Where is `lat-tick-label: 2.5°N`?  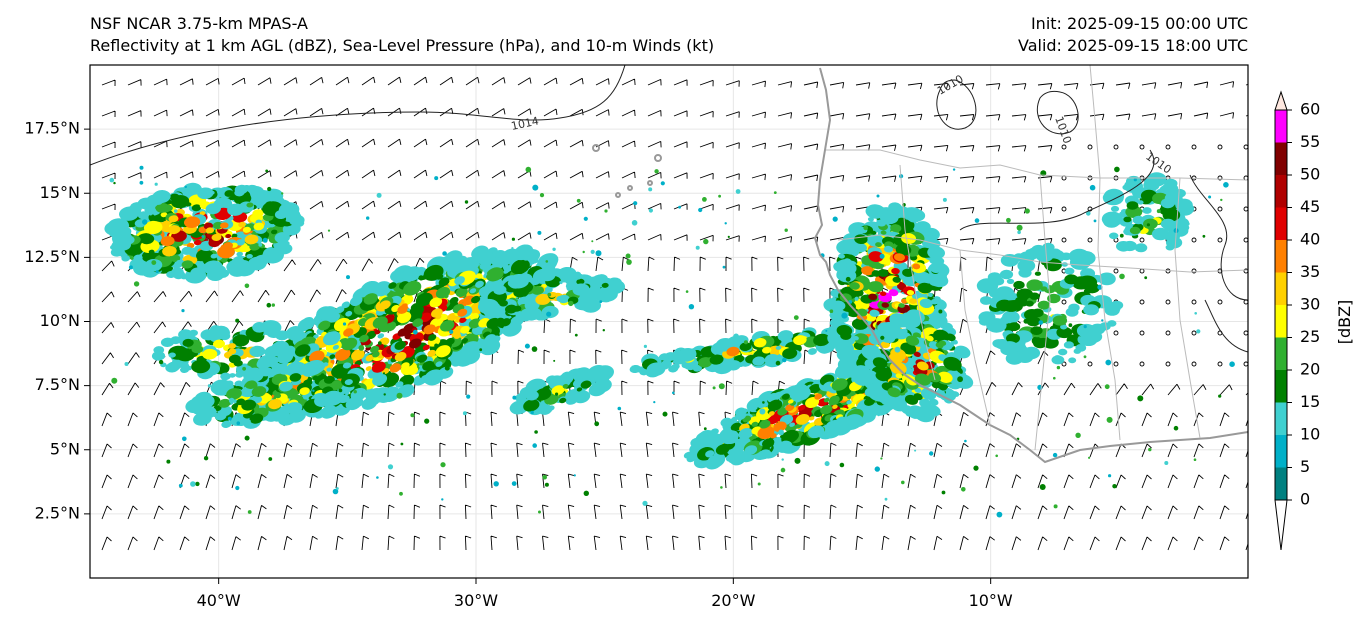
lat-tick-label: 2.5°N is located at coordinates (57, 512).